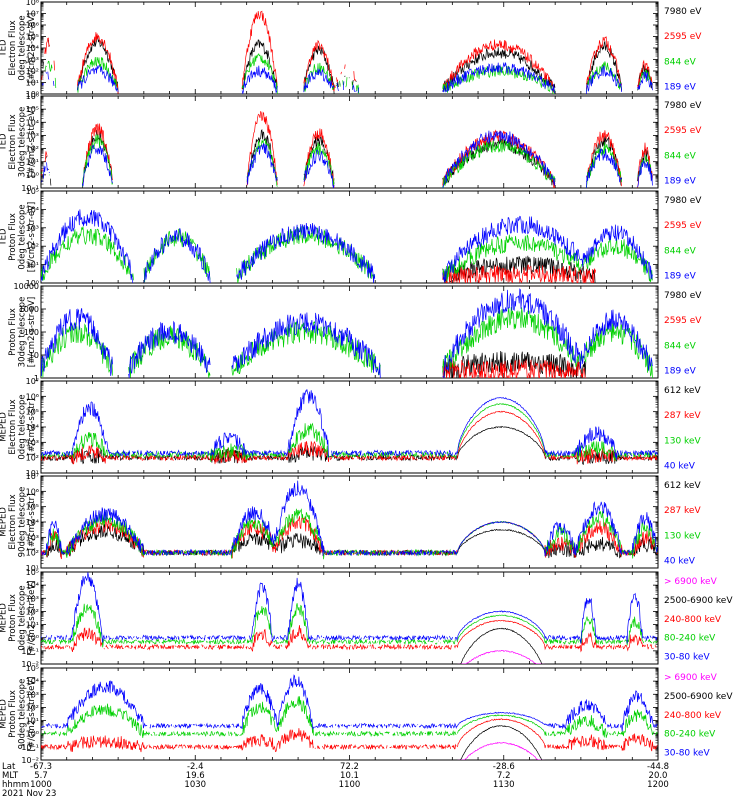 Image resolution: width=750 pixels, height=800 pixels. Describe the element at coordinates (658, 785) in the screenshot. I see `x-tick-label: 1200` at that location.